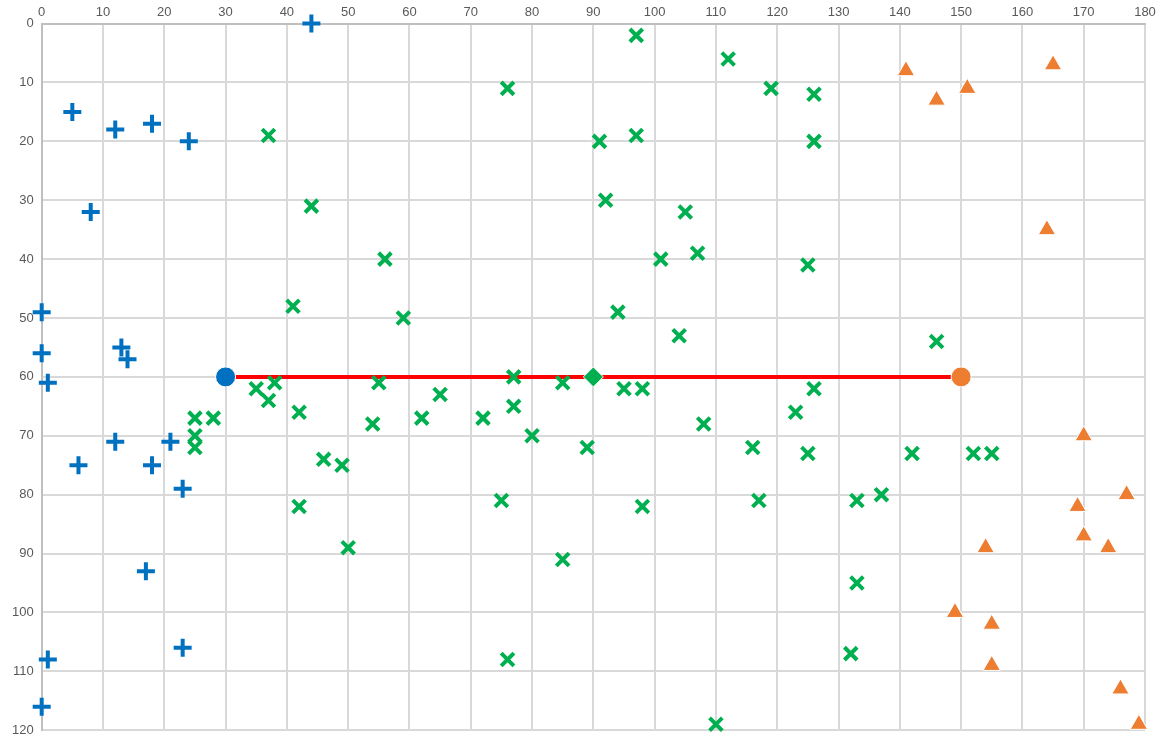 This screenshot has width=1169, height=746. What do you see at coordinates (26, 82) in the screenshot?
I see `y-tick-label: 10` at bounding box center [26, 82].